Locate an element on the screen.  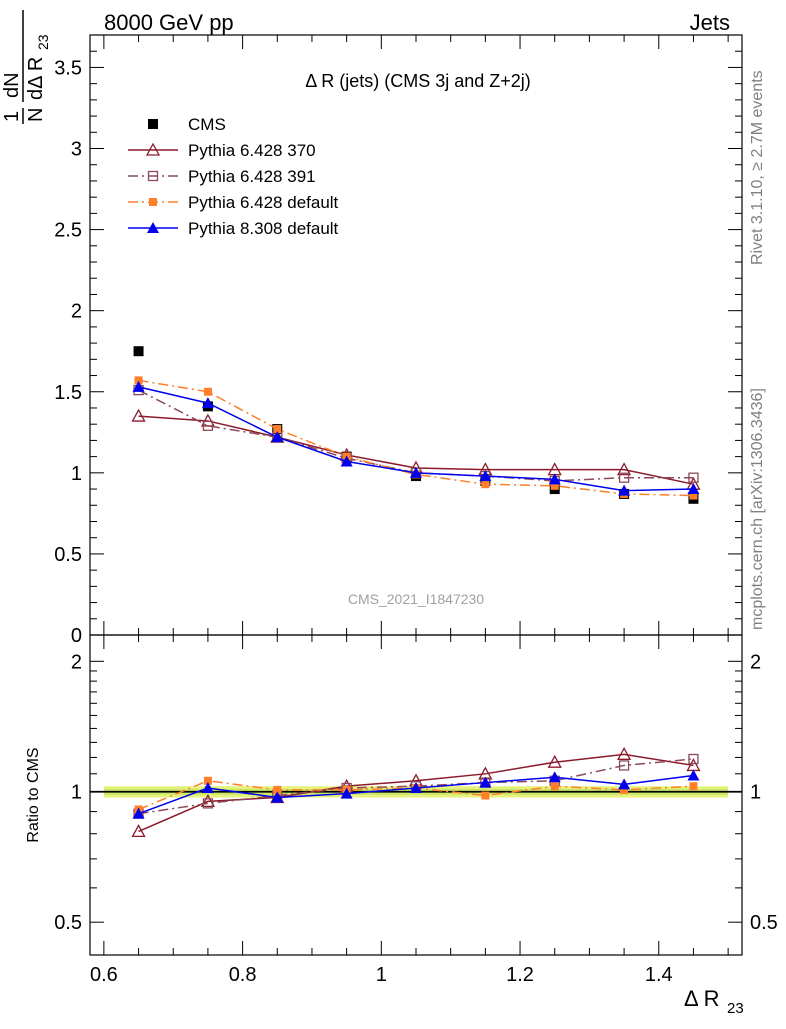
x-tick-label: 0.8 is located at coordinates (243, 975).